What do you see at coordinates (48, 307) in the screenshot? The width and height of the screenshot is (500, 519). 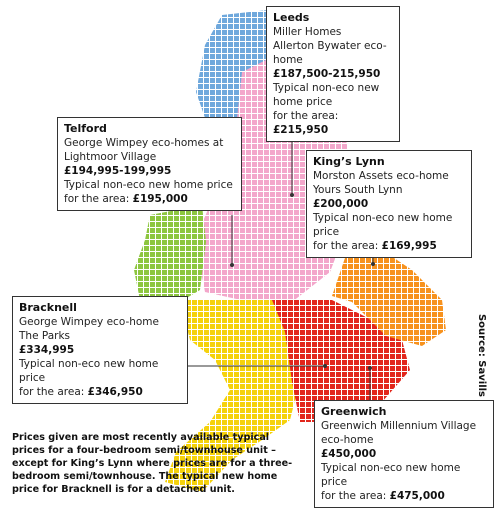 I see `callout-name: Bracknell` at bounding box center [48, 307].